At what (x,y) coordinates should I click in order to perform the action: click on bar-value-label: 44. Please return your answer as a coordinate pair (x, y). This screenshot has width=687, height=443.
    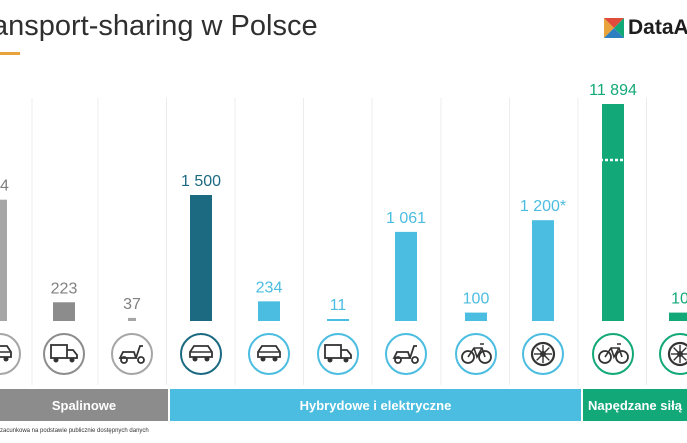
    Looking at the image, I should click on (4, 186).